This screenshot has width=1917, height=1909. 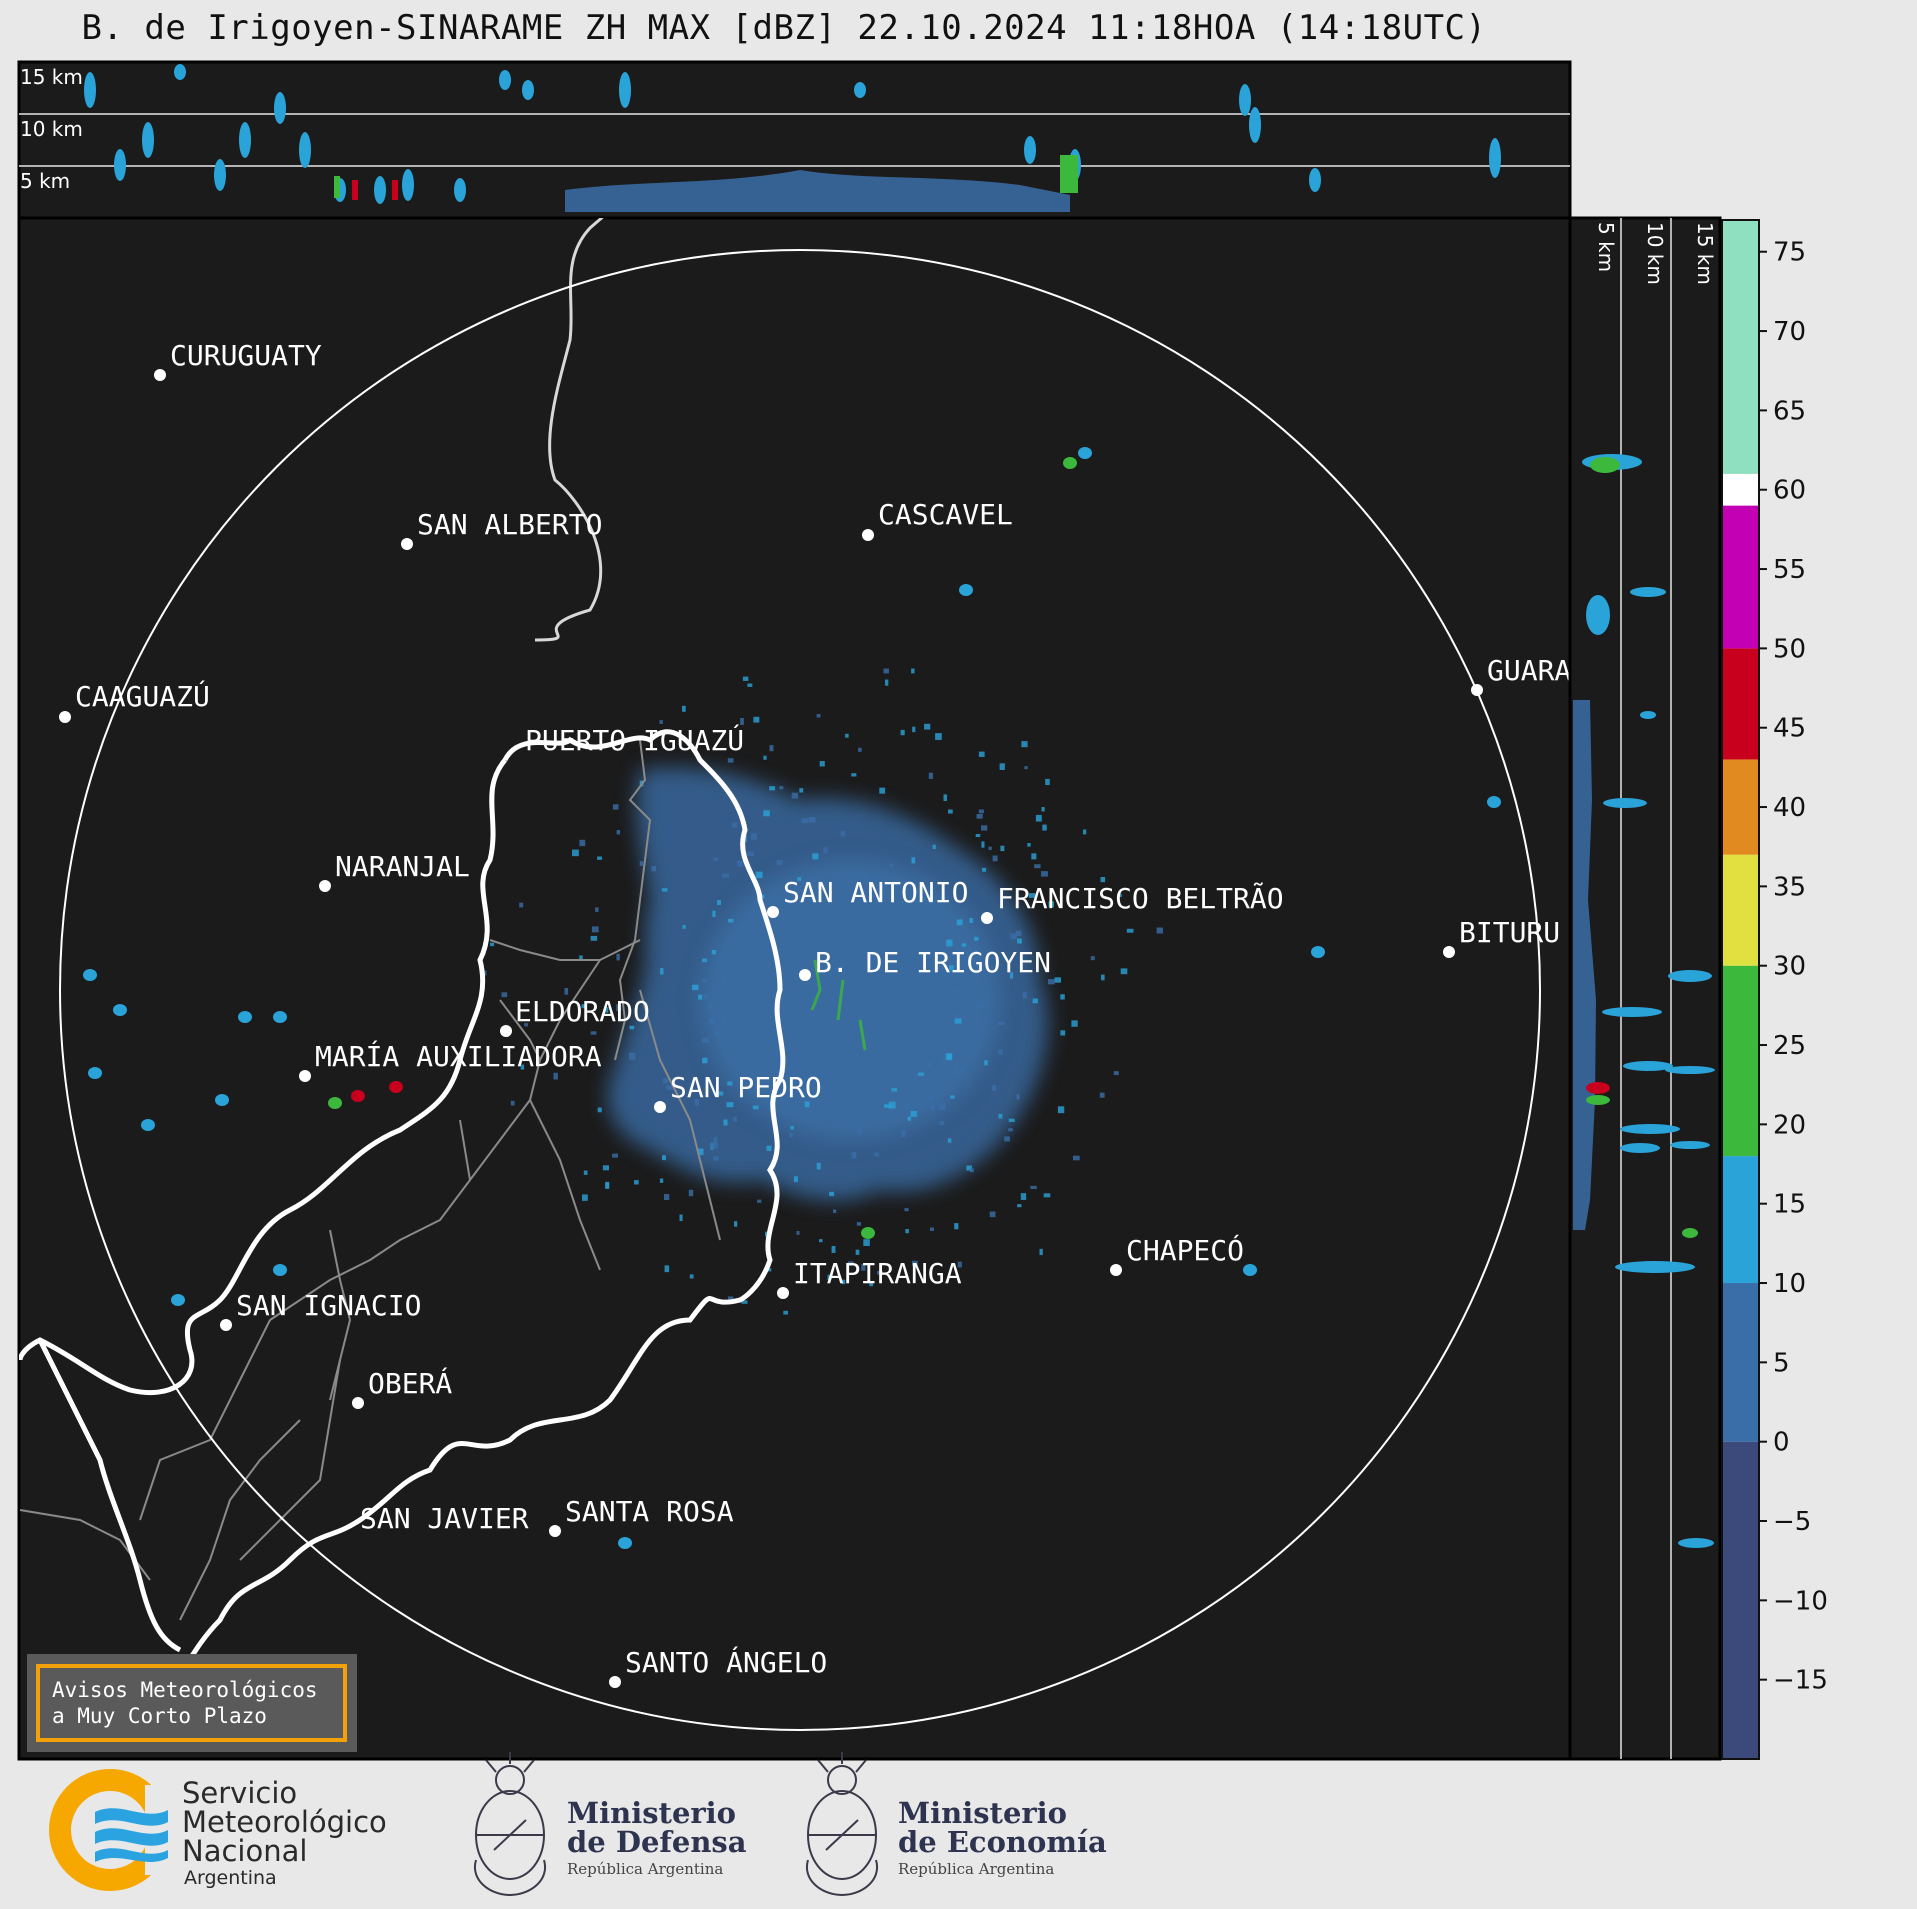 What do you see at coordinates (1509, 932) in the screenshot?
I see `city-label-bituru: BITURU` at bounding box center [1509, 932].